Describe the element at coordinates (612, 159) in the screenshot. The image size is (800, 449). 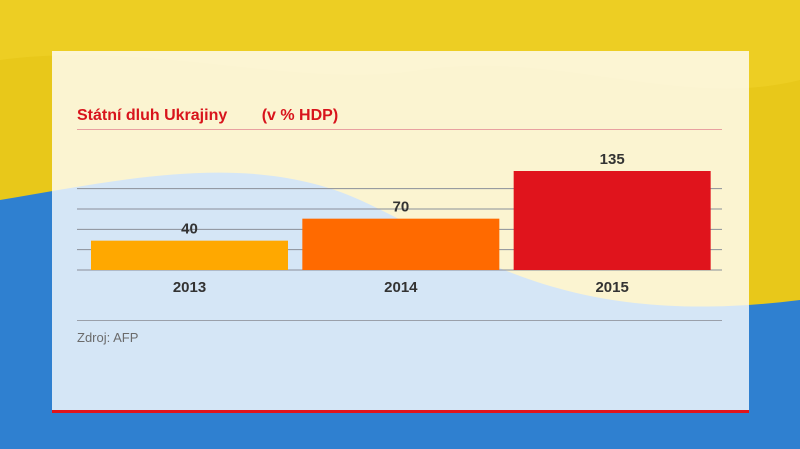
I see `value-label-2015: 135` at that location.